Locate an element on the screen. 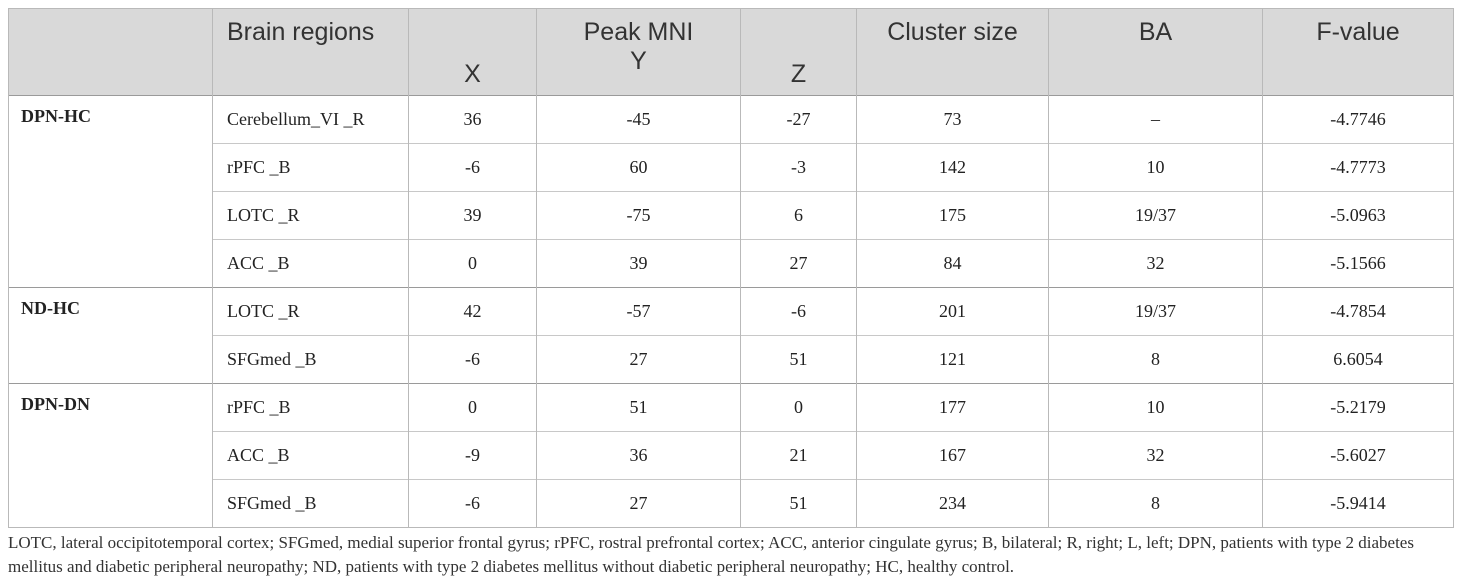 The width and height of the screenshot is (1460, 584). table-row: SFGmed _B -6 27 51 234 8 -5.9414 is located at coordinates (731, 503).